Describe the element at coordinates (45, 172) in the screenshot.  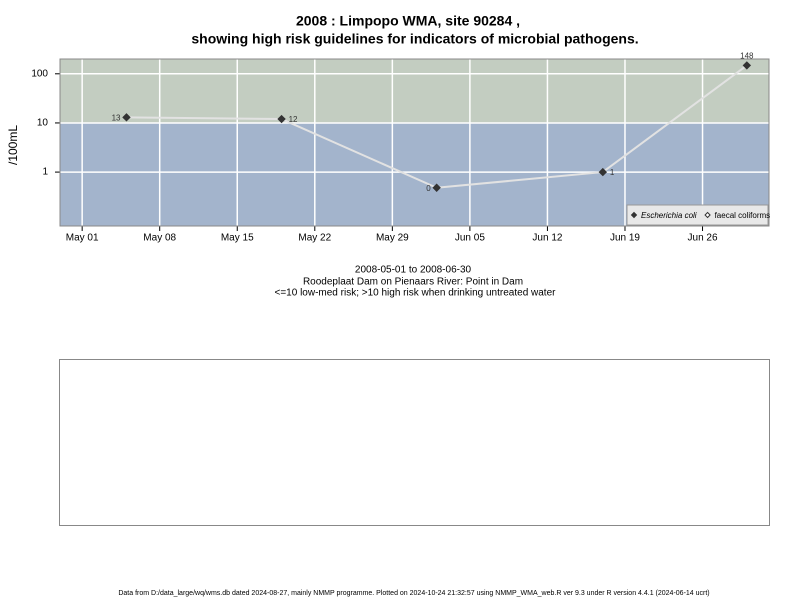
I see `y-tick-label: 1` at that location.